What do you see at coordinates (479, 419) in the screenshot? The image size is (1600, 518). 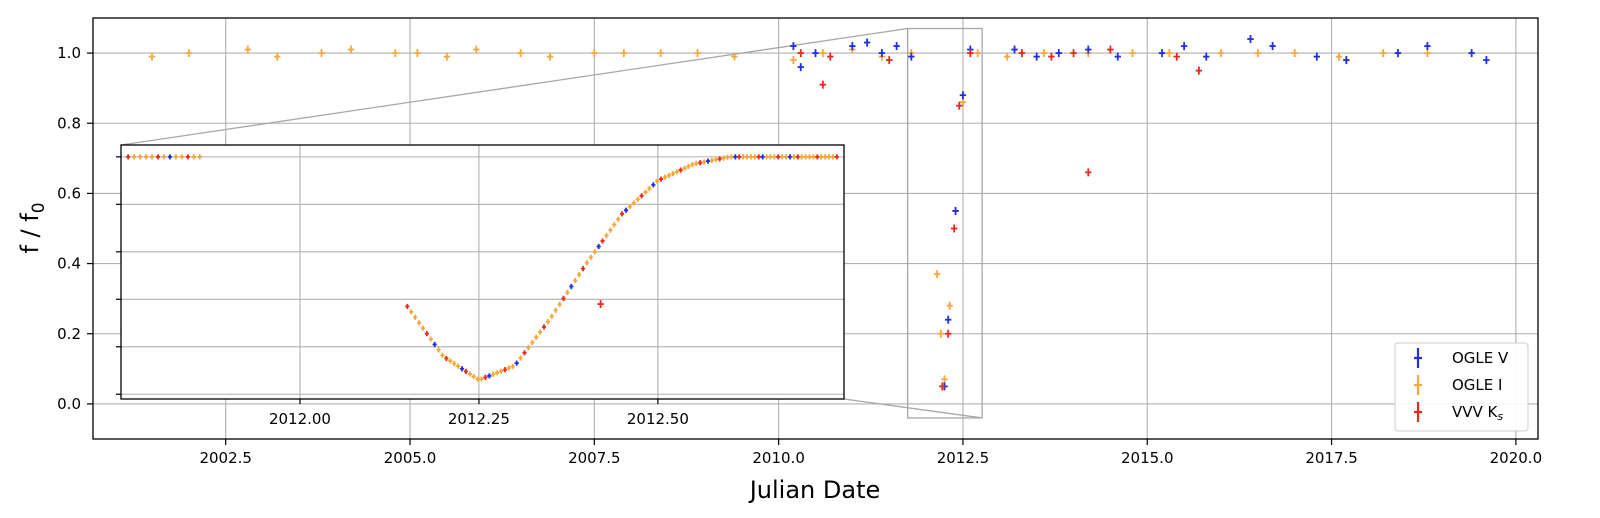 I see `inset-x-tick-label: 2012.25` at bounding box center [479, 419].